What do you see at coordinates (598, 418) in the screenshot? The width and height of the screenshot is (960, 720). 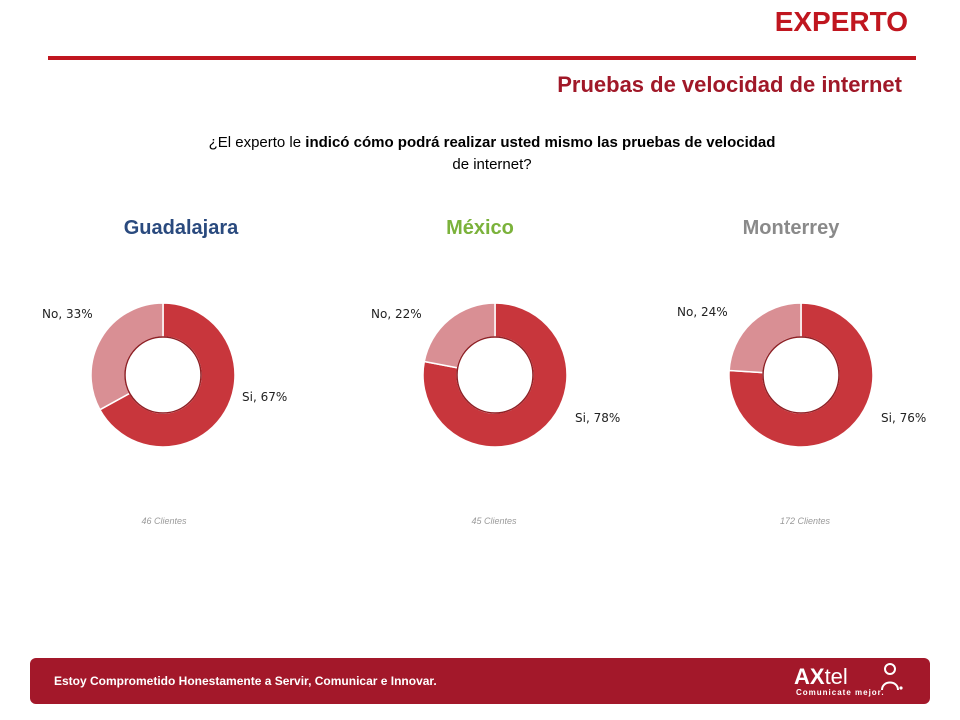 I see `slice-label-si: Si, 78%` at bounding box center [598, 418].